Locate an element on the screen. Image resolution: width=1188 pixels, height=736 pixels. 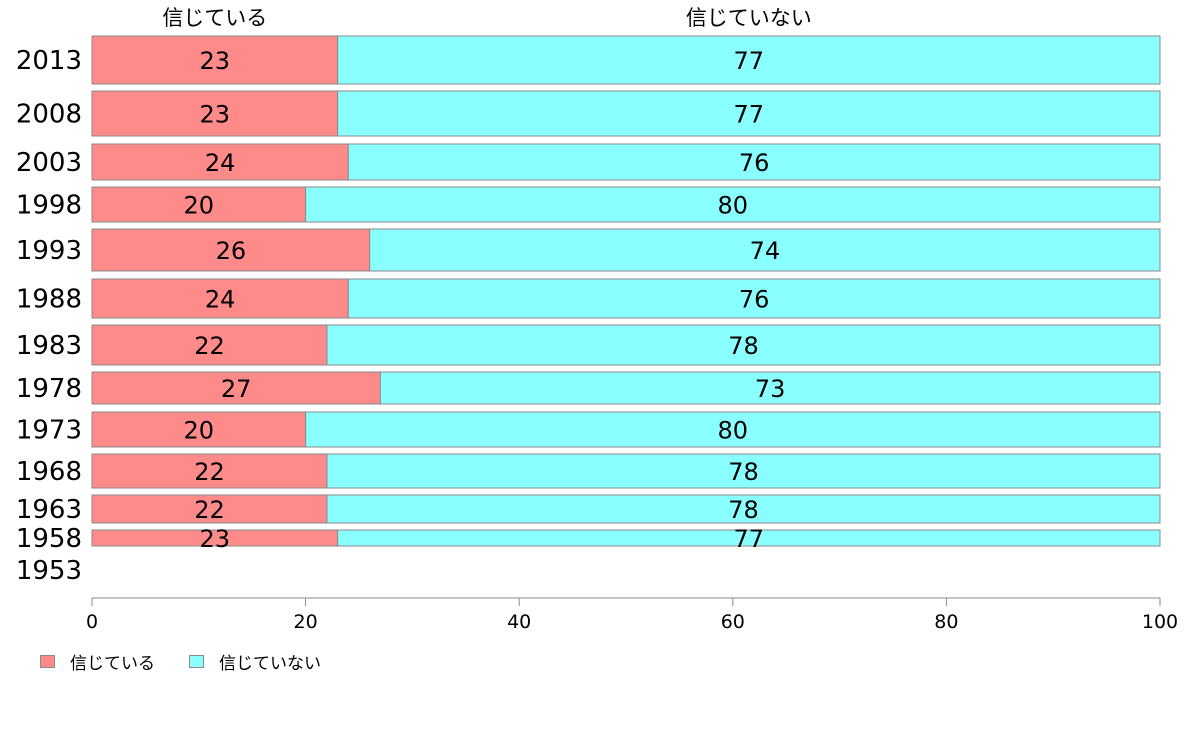
legend-label-not-believe: 信じていない is located at coordinates (270, 663).